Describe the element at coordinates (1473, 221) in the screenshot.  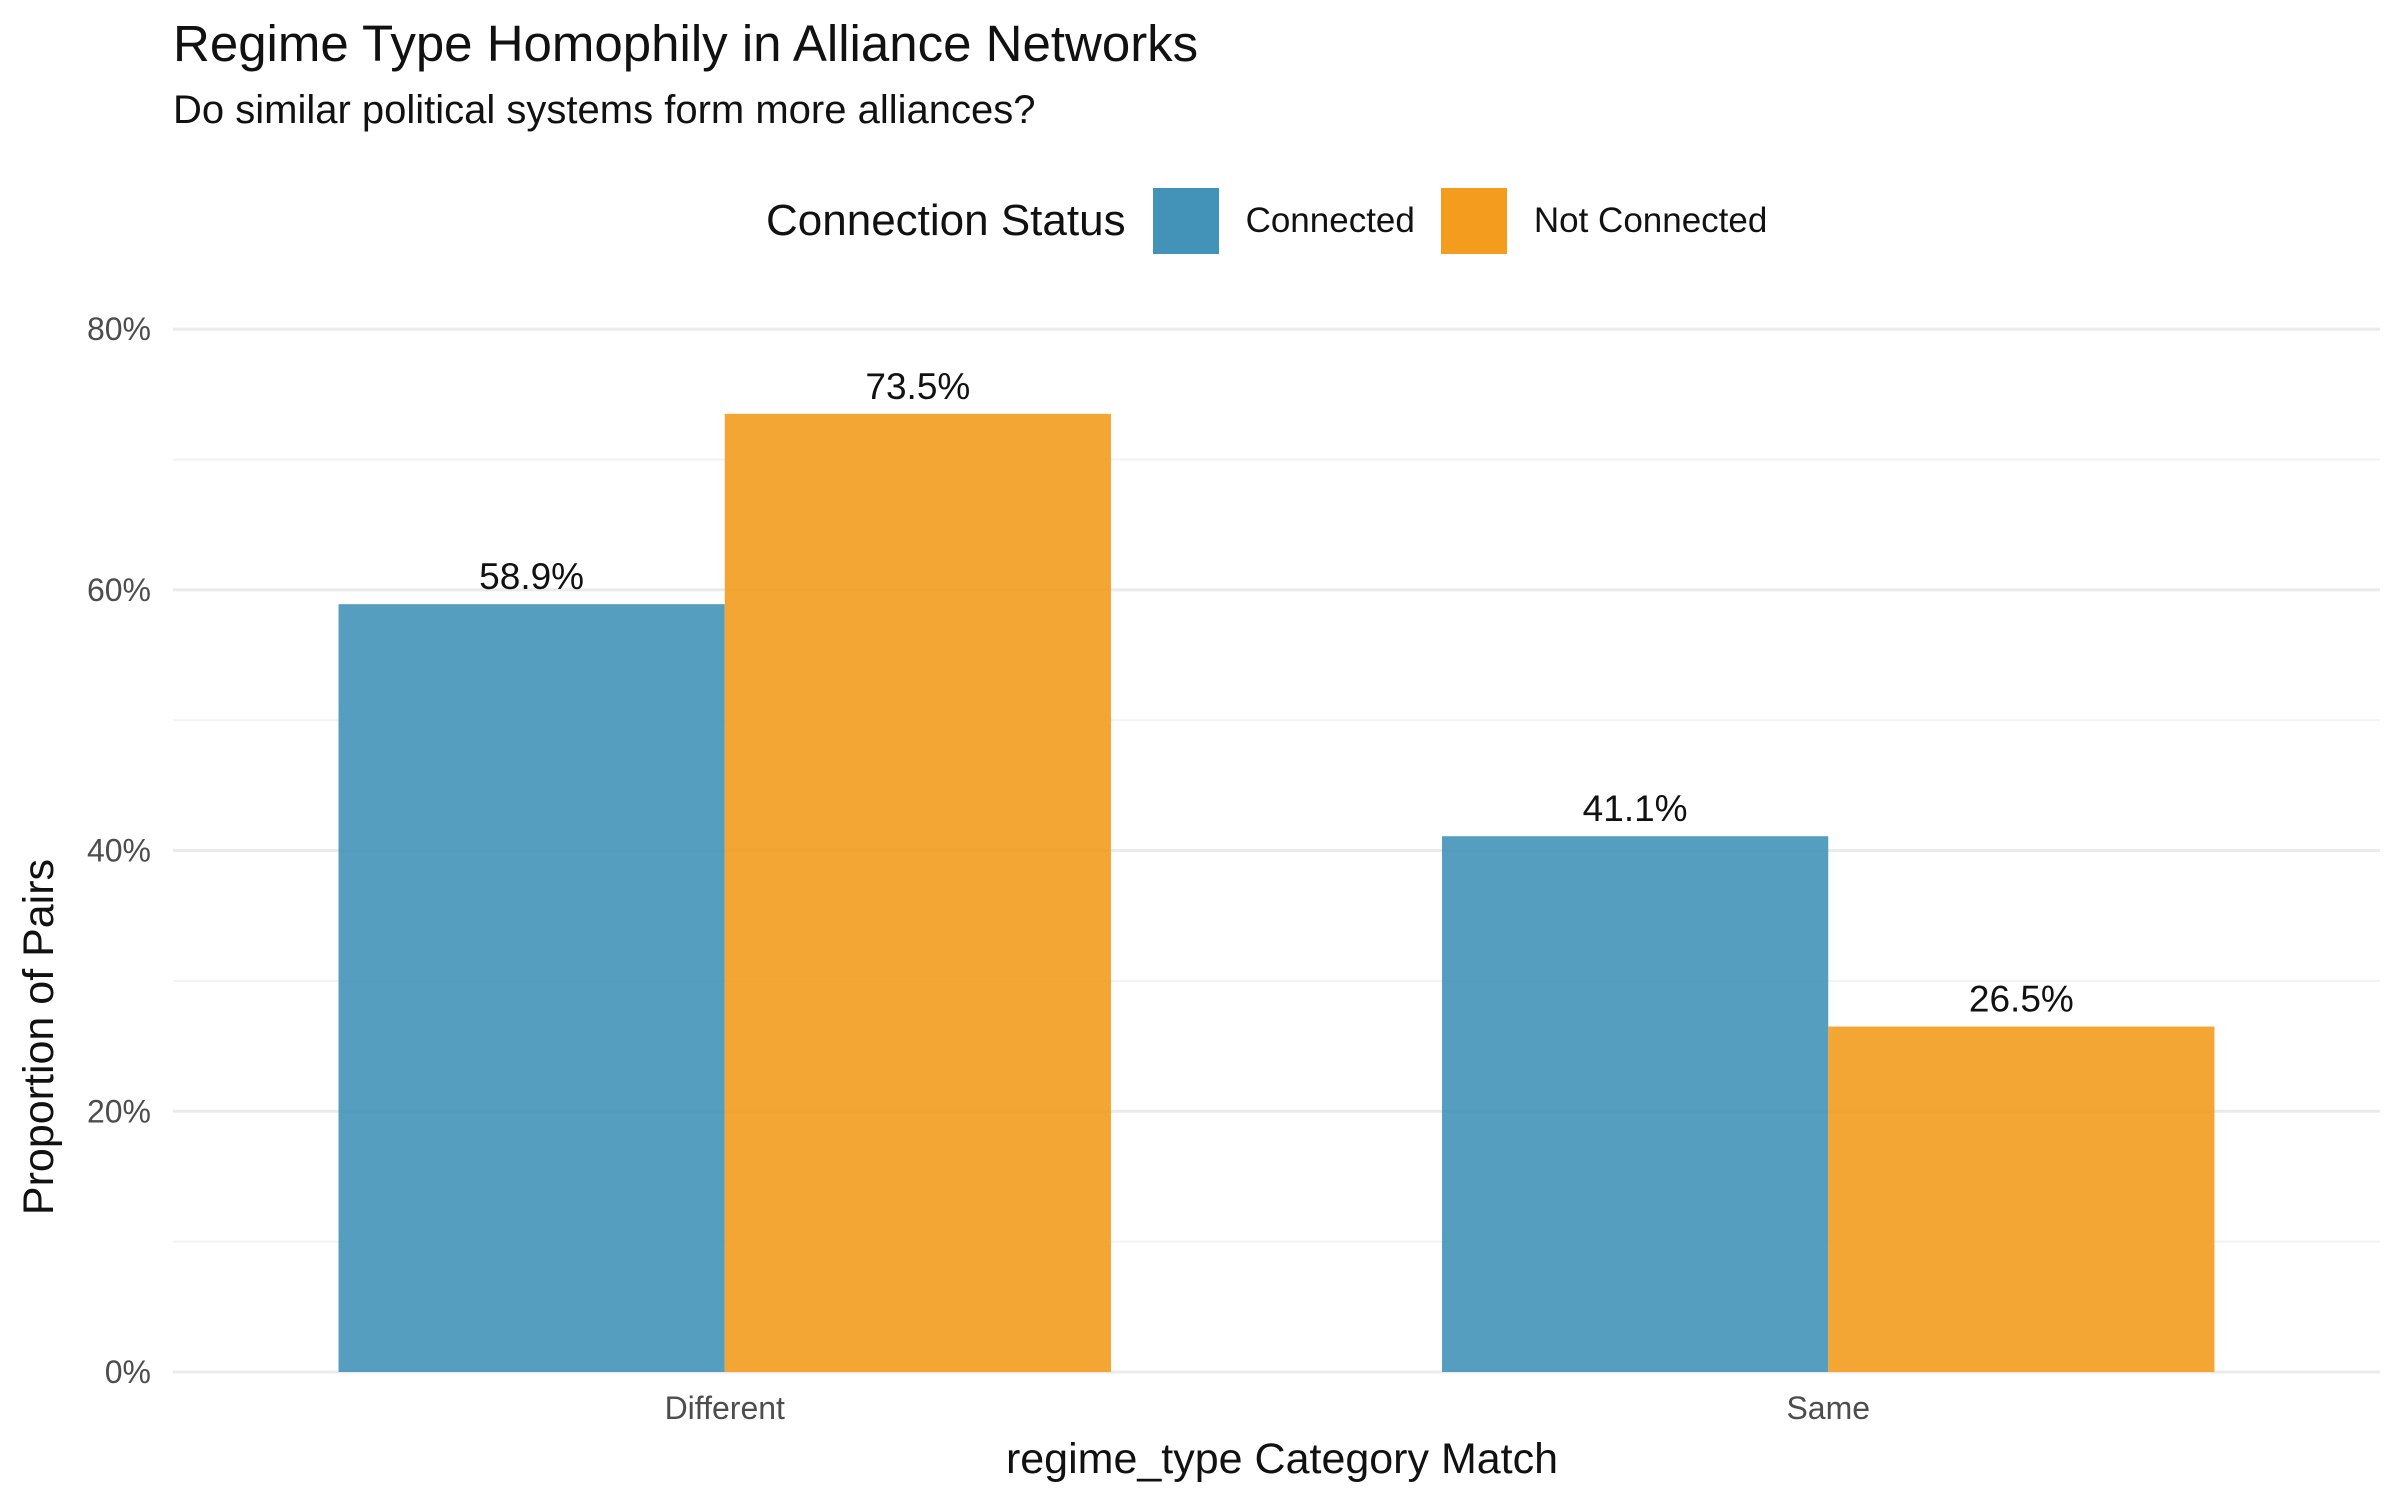
I see `legend-key-not-connected` at that location.